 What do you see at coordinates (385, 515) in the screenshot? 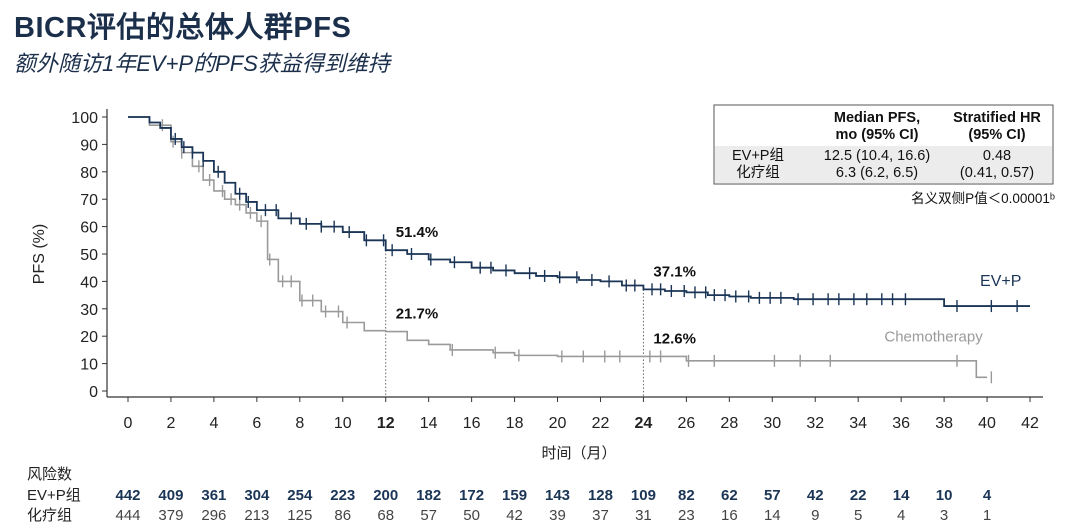
I see `risk-count-chemo: 68` at bounding box center [385, 515].